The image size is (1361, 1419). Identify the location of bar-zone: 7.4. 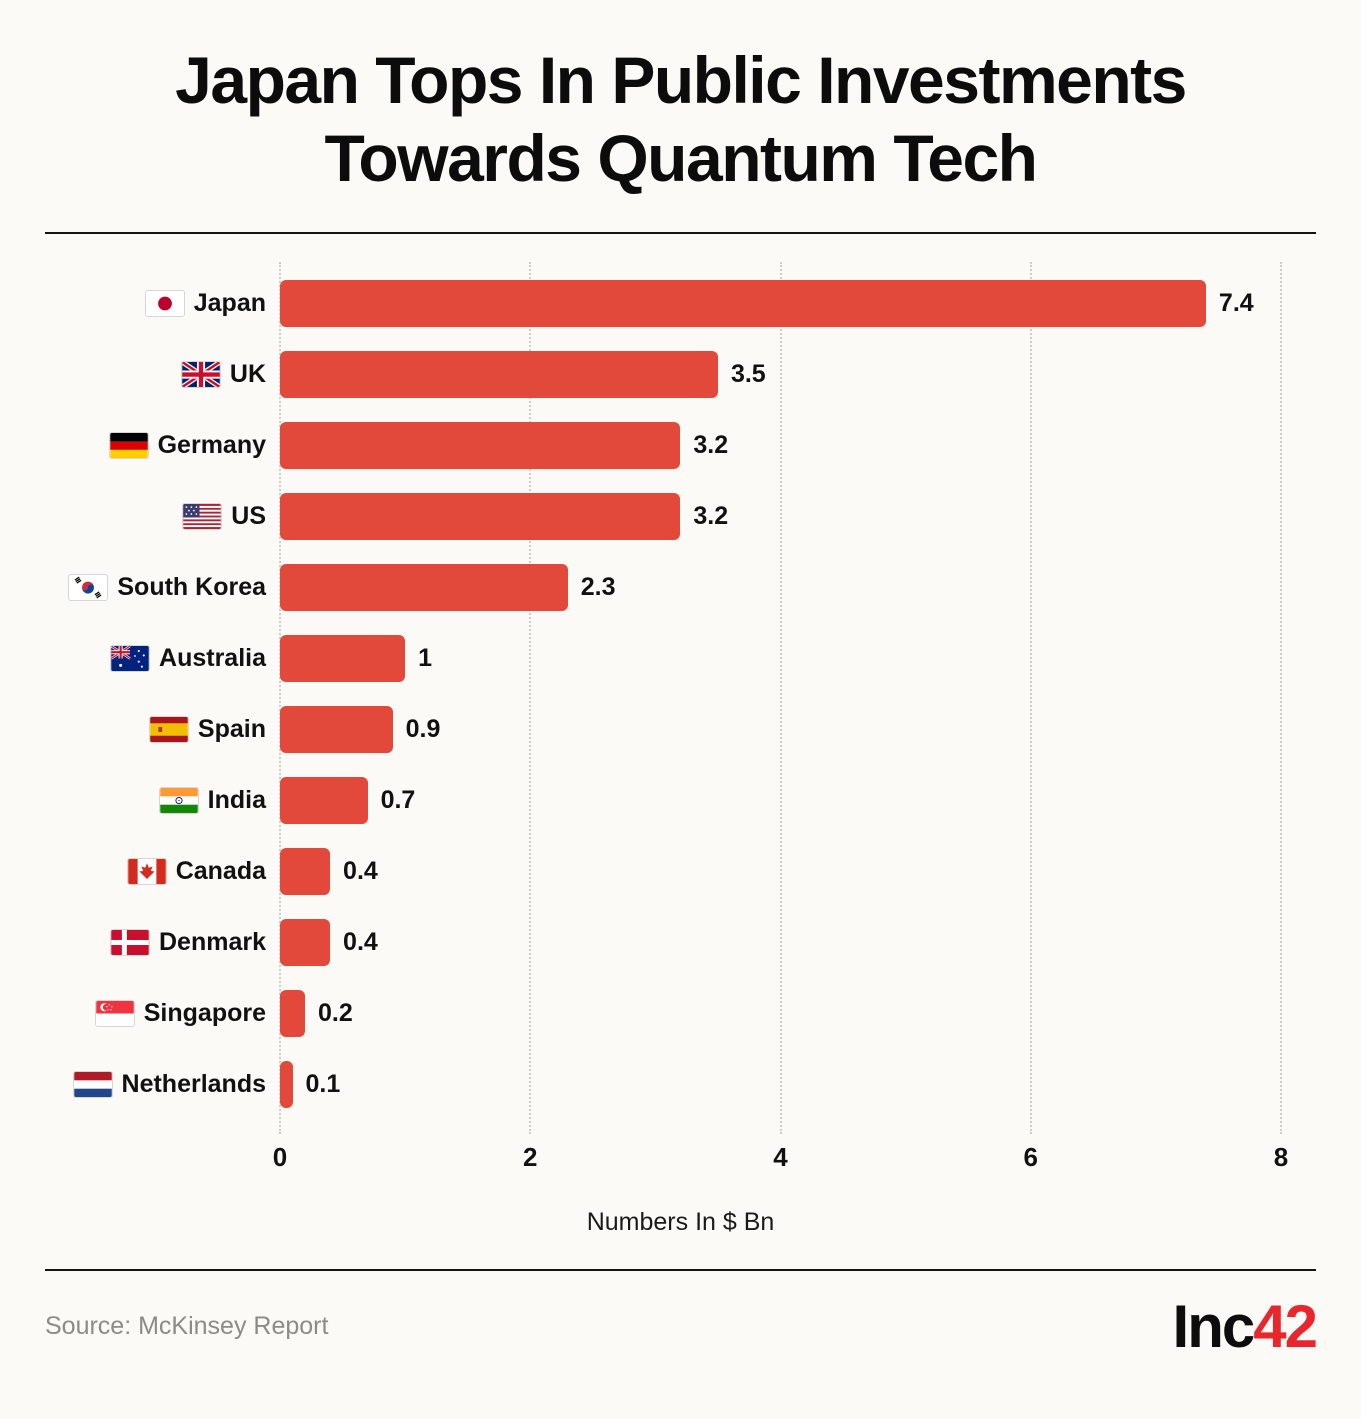
(780, 303).